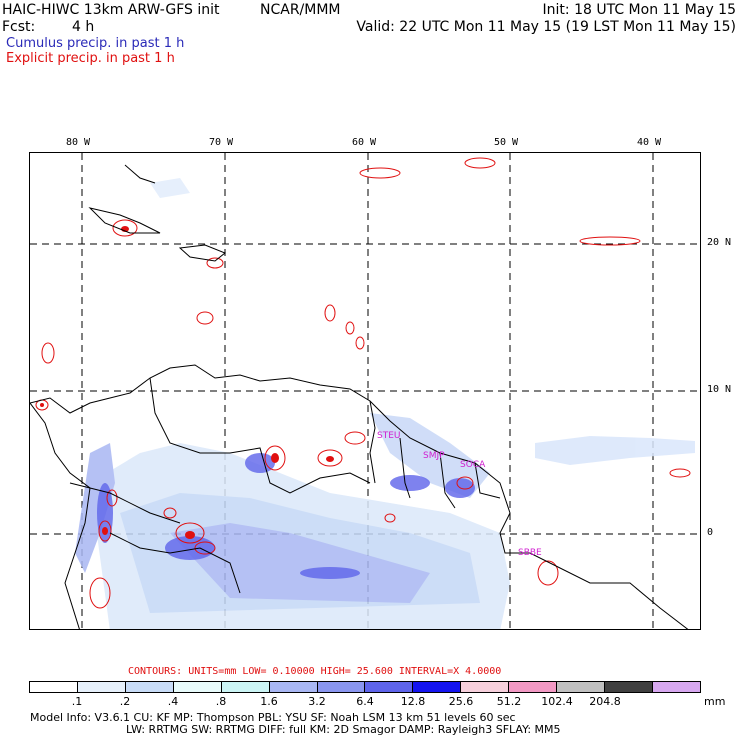 The height and width of the screenshot is (740, 740). I want to click on lon-label-70w: 70 W, so click(221, 142).